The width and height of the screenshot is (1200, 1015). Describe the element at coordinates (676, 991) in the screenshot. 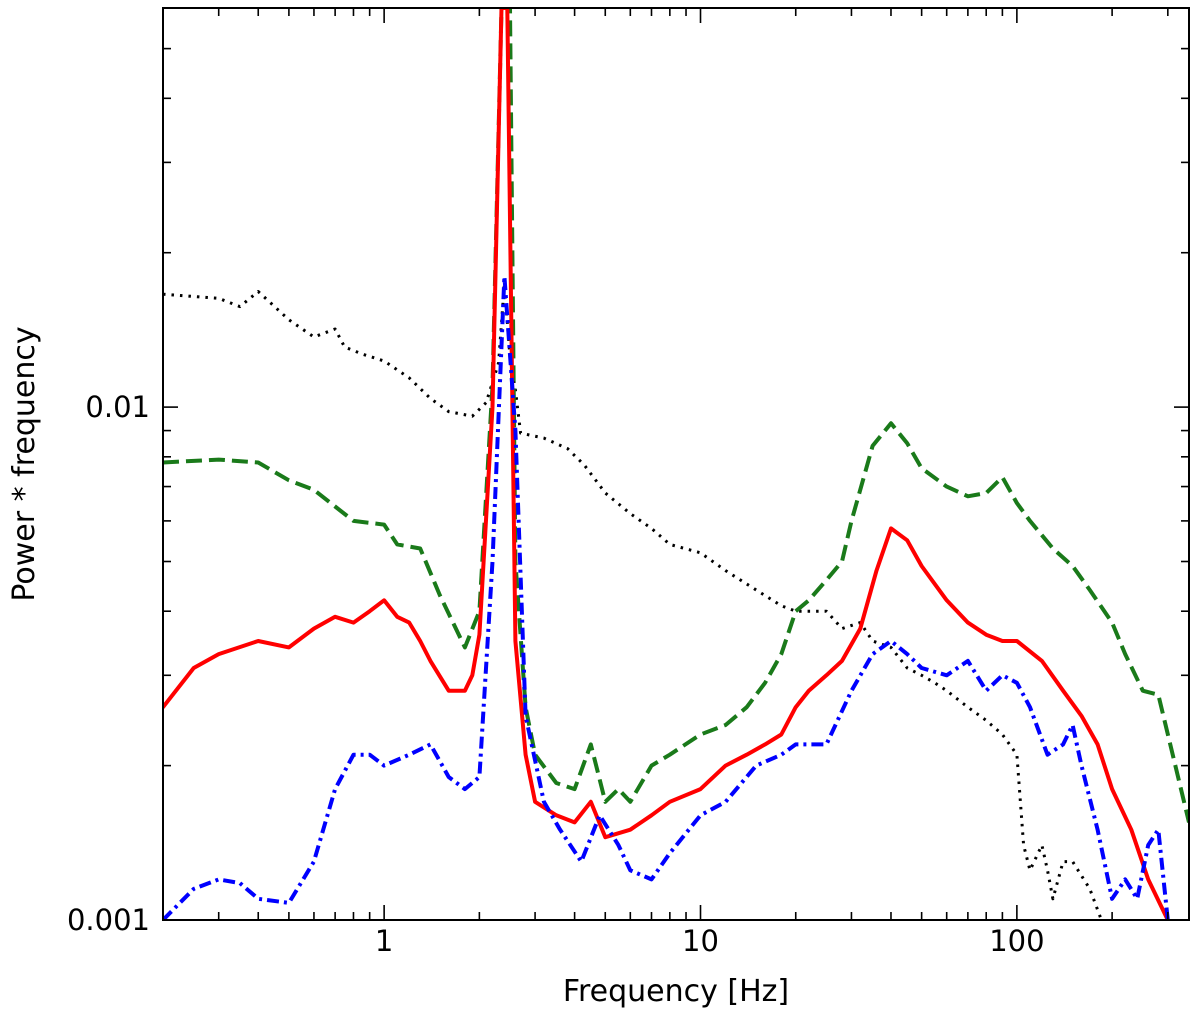

I see `x-axis-label: Frequency [Hz]` at that location.